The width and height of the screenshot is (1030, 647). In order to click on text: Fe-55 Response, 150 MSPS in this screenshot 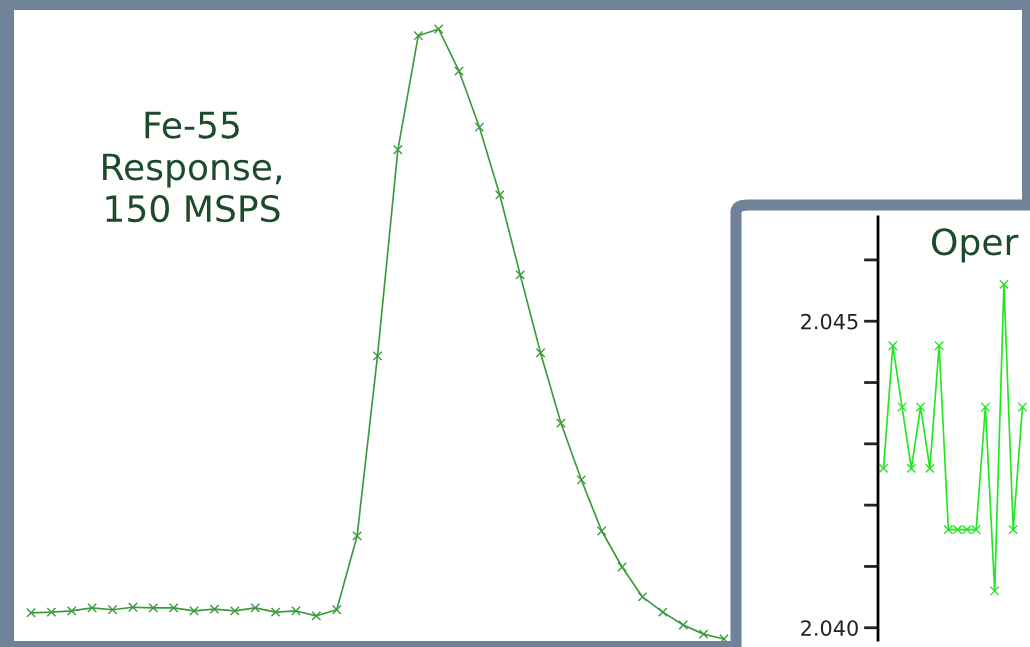, I will do `click(192, 167)`.